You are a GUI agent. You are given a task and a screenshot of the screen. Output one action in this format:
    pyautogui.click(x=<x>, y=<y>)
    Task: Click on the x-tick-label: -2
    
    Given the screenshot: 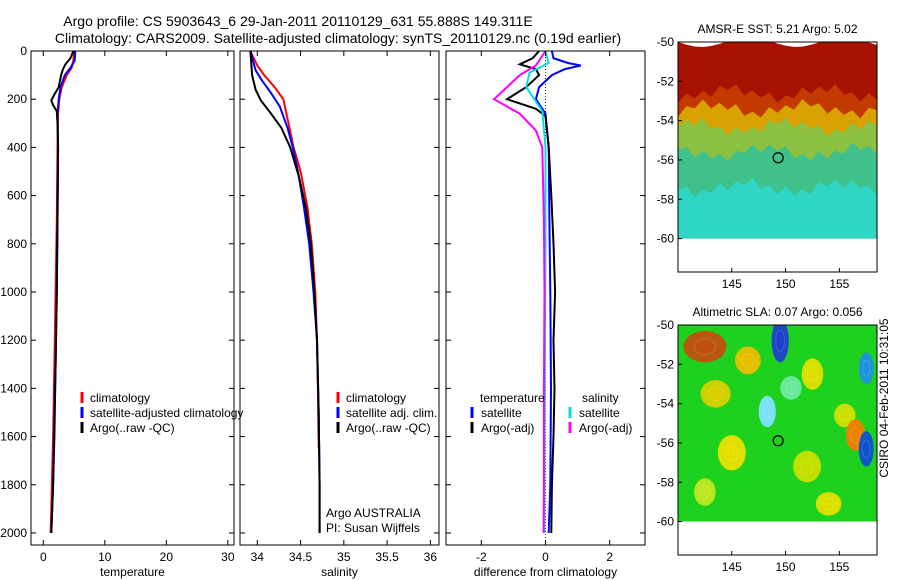 What is the action you would take?
    pyautogui.click(x=481, y=557)
    